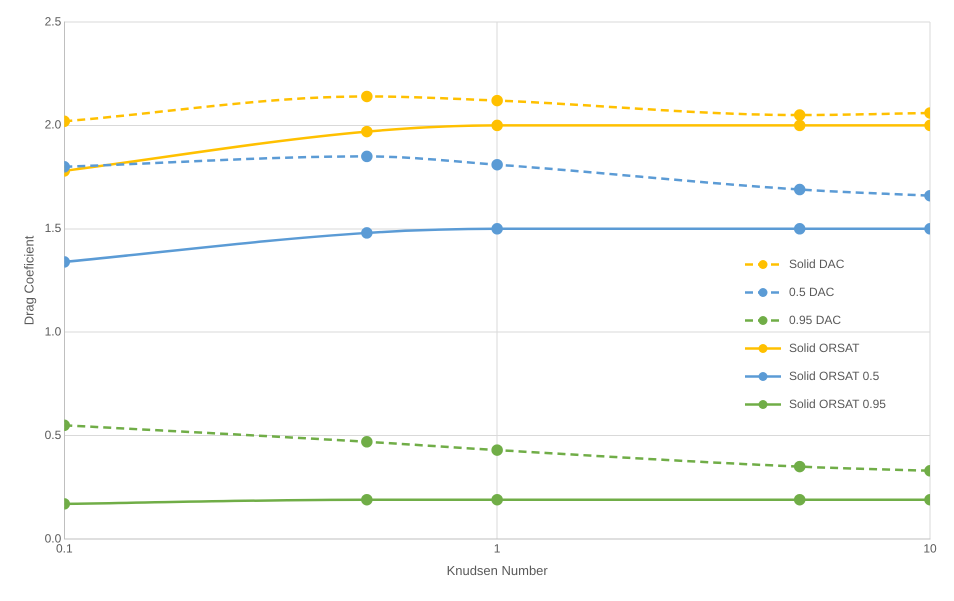  I want to click on legend-label: Solid ORSAT, so click(824, 347).